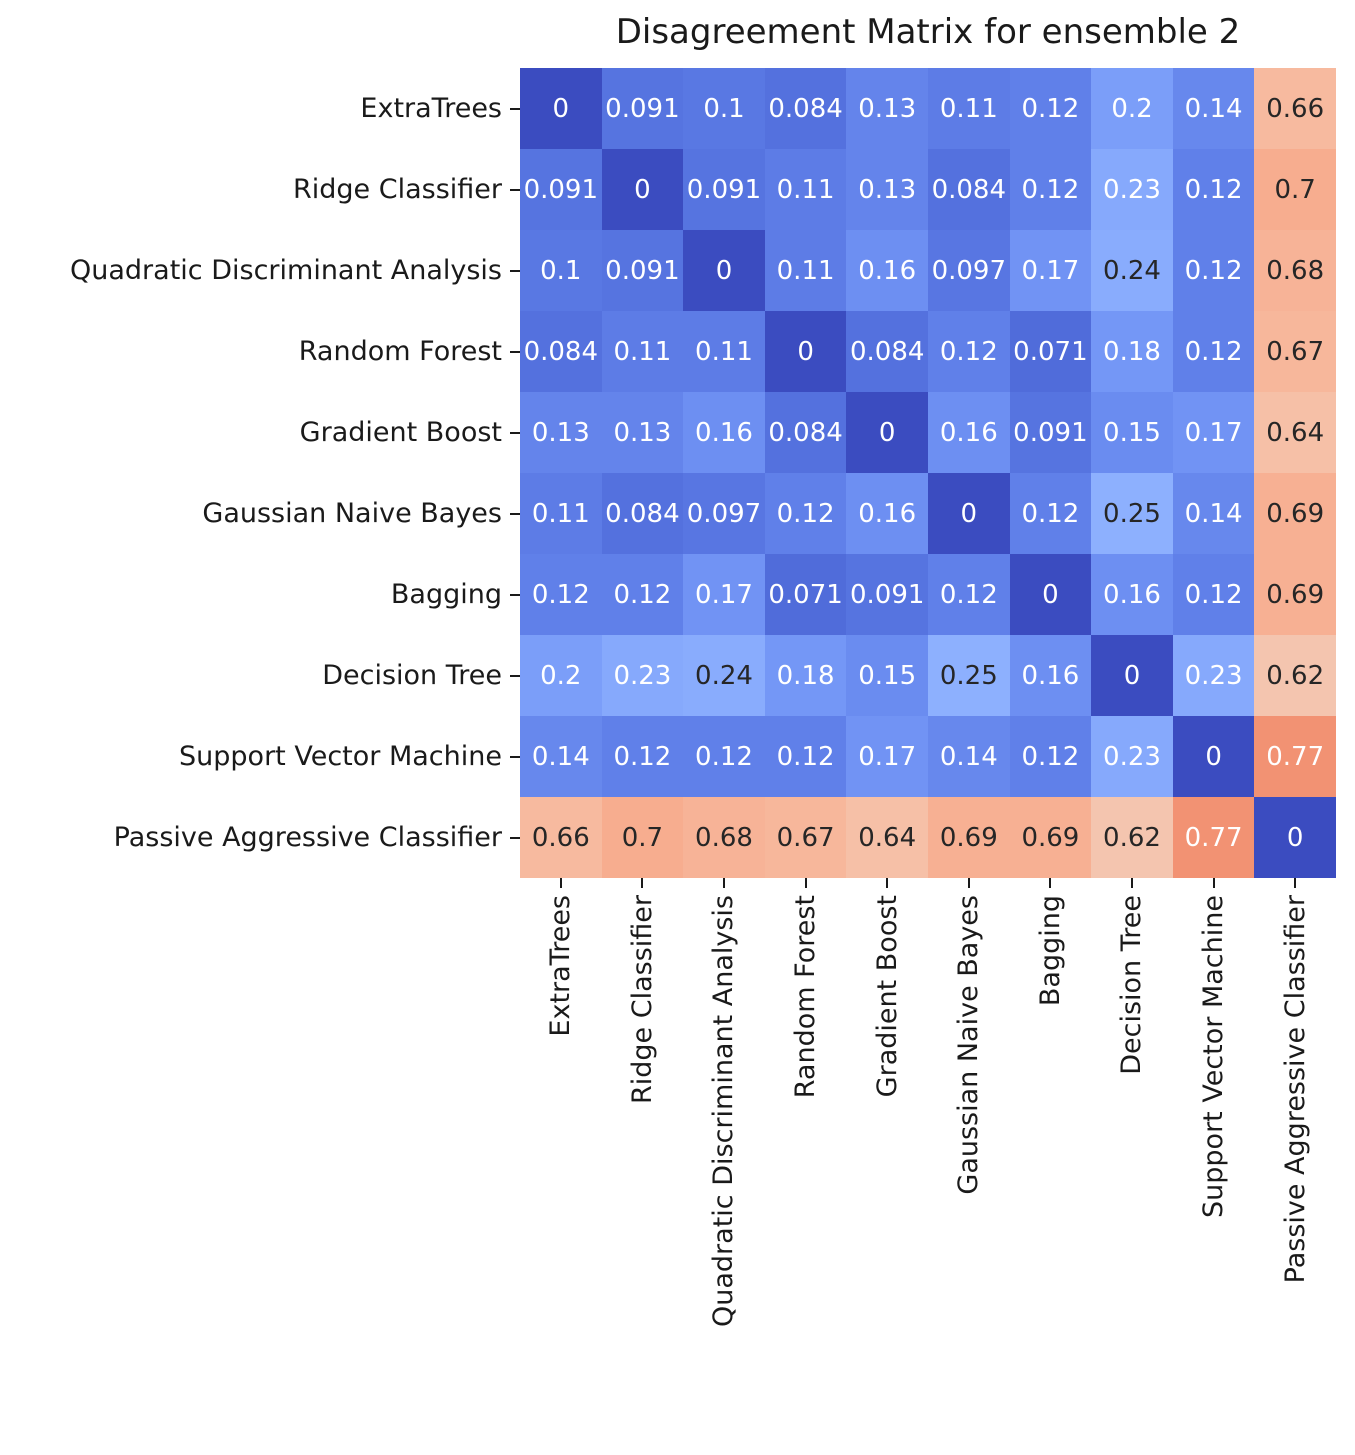 The height and width of the screenshot is (1455, 1355). Describe the element at coordinates (1295, 351) in the screenshot. I see `heatmap-cell: 0.67` at that location.